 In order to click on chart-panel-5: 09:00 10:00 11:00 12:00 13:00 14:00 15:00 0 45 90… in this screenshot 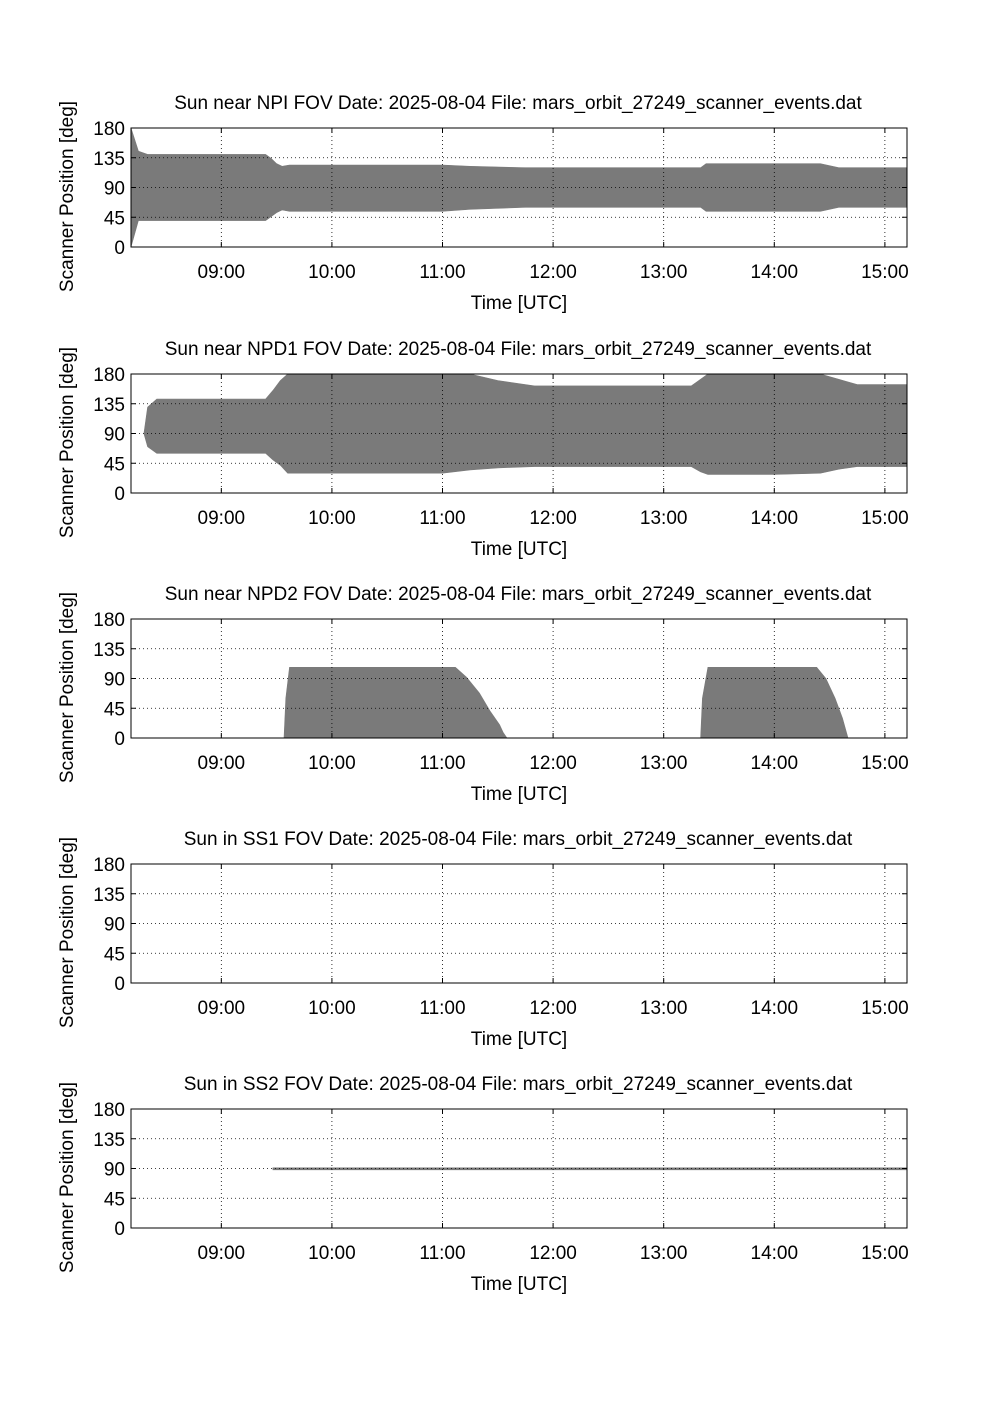, I will do `click(483, 1184)`.